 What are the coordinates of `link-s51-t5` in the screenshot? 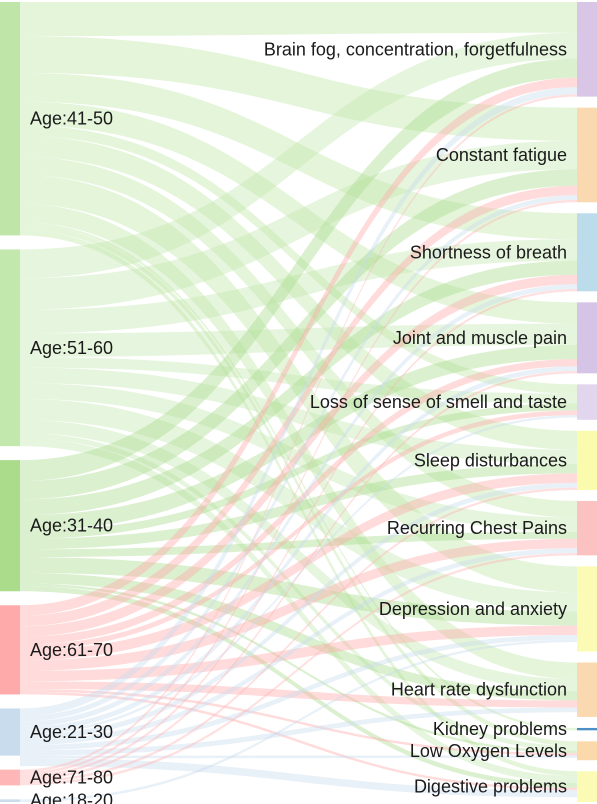 It's located at (298, 380).